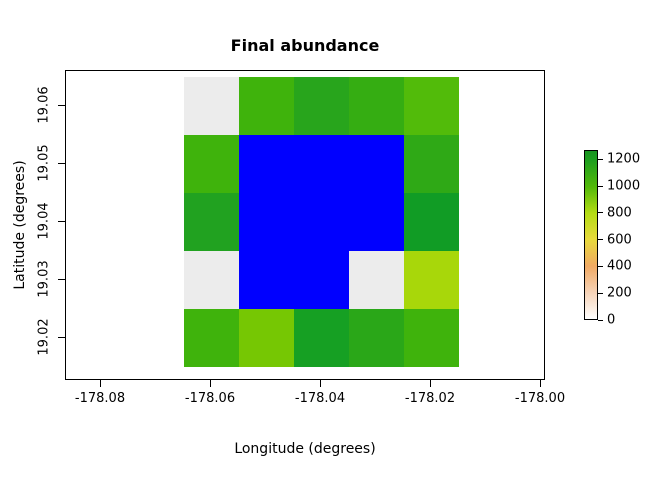 Image resolution: width=672 pixels, height=480 pixels. Describe the element at coordinates (44, 279) in the screenshot. I see `y-tick-label: 19.03` at that location.